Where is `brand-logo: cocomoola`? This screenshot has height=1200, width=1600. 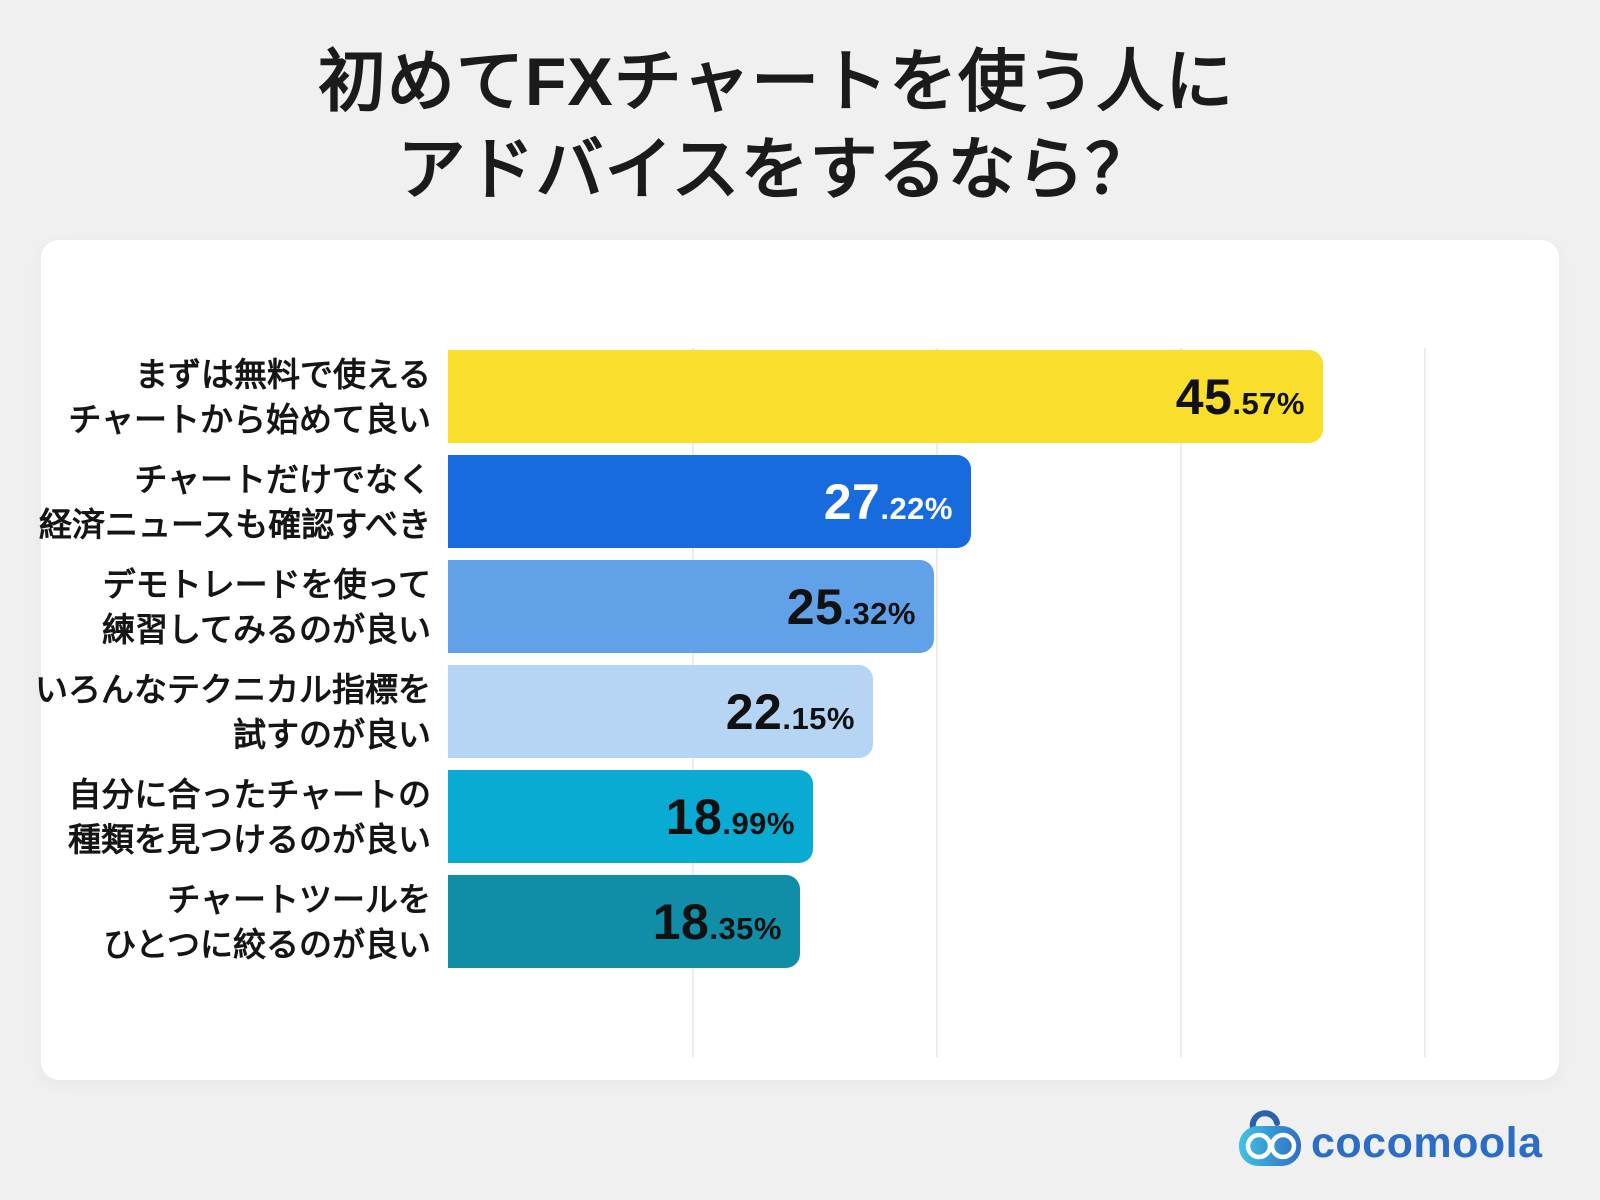 brand-logo: cocomoola is located at coordinates (1390, 1136).